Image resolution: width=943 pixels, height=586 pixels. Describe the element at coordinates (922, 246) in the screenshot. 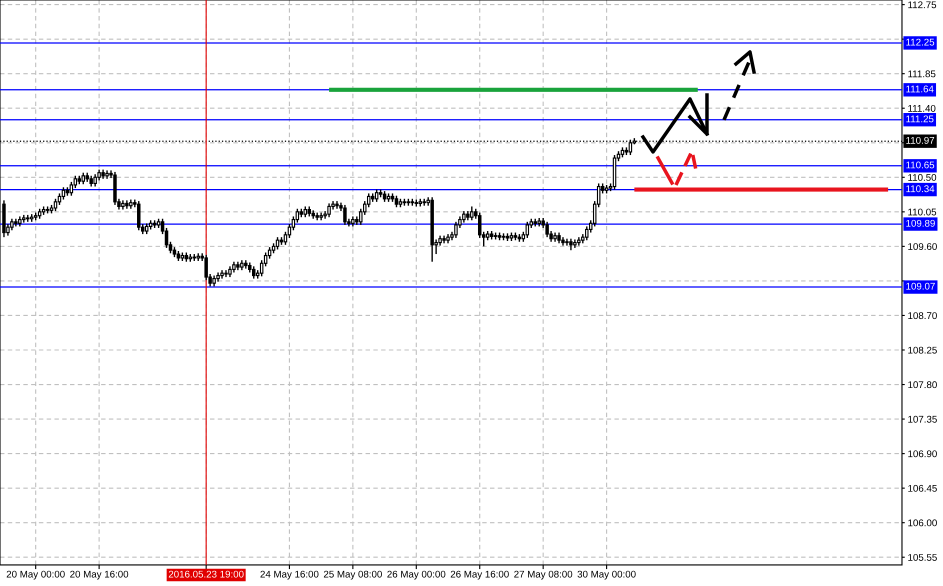

I see `text: 109.60` at that location.